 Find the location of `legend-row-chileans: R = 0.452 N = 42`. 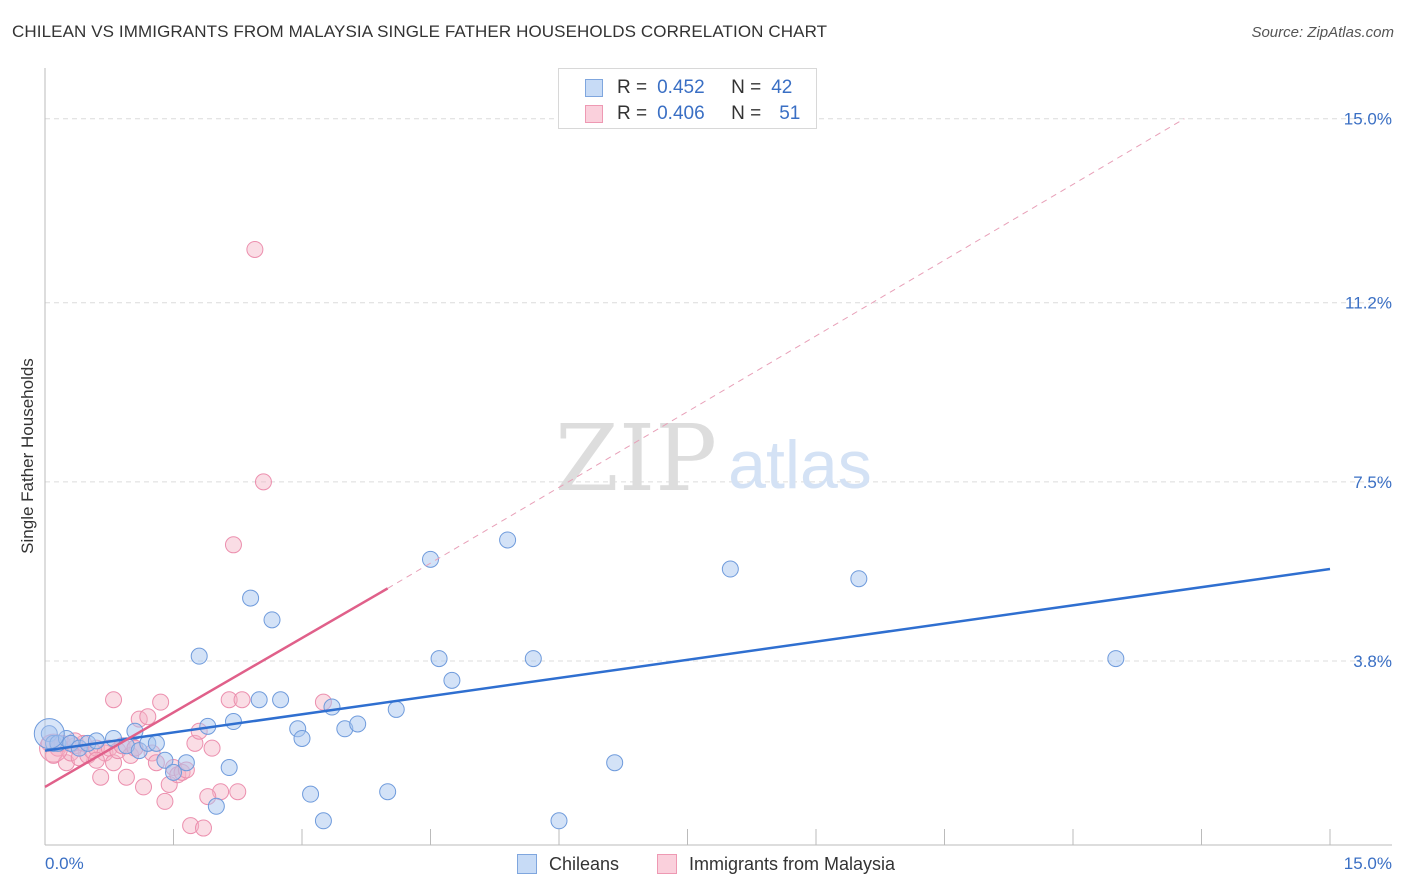

legend-row-chileans: R = 0.452 N = 42 is located at coordinates (688, 88).